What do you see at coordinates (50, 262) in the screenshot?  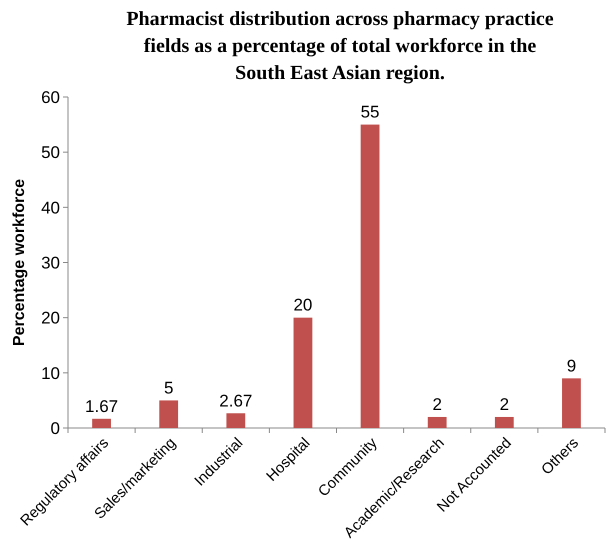 I see `y-tick-label: 30` at bounding box center [50, 262].